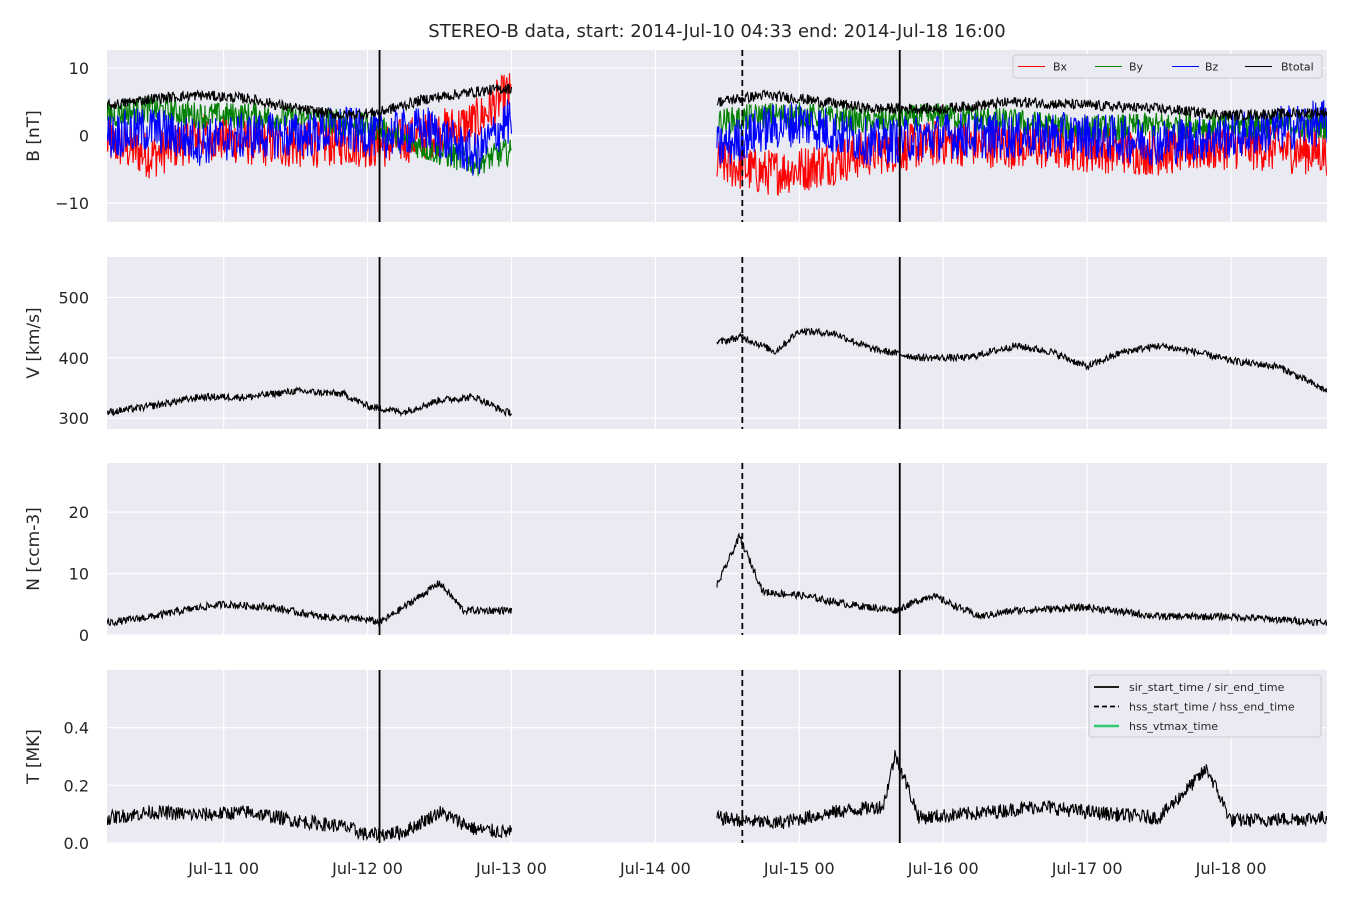 The height and width of the screenshot is (900, 1350). Describe the element at coordinates (1087, 868) in the screenshot. I see `x-tick-label: Jul-17 00` at that location.